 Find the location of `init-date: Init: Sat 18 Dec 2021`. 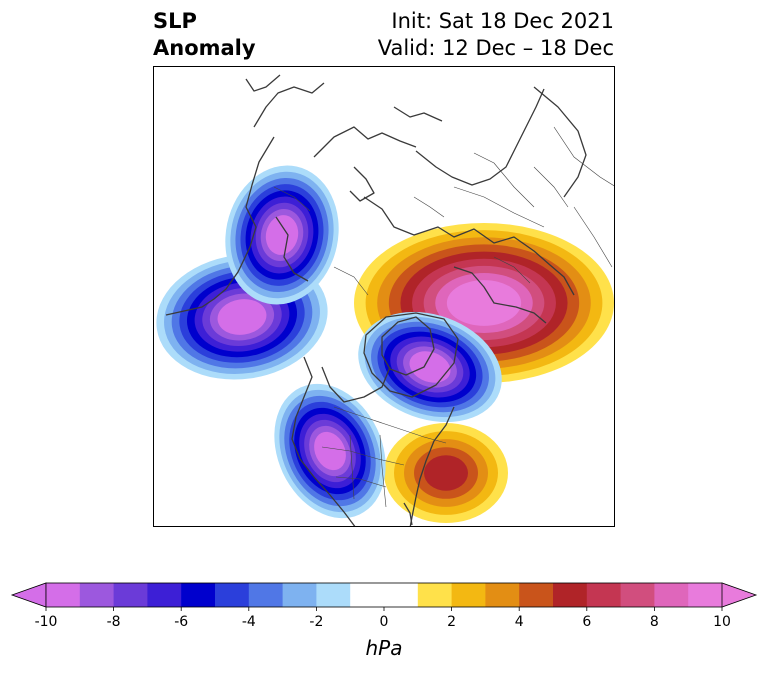

init-date: Init: Sat 18 Dec 2021 is located at coordinates (502, 21).